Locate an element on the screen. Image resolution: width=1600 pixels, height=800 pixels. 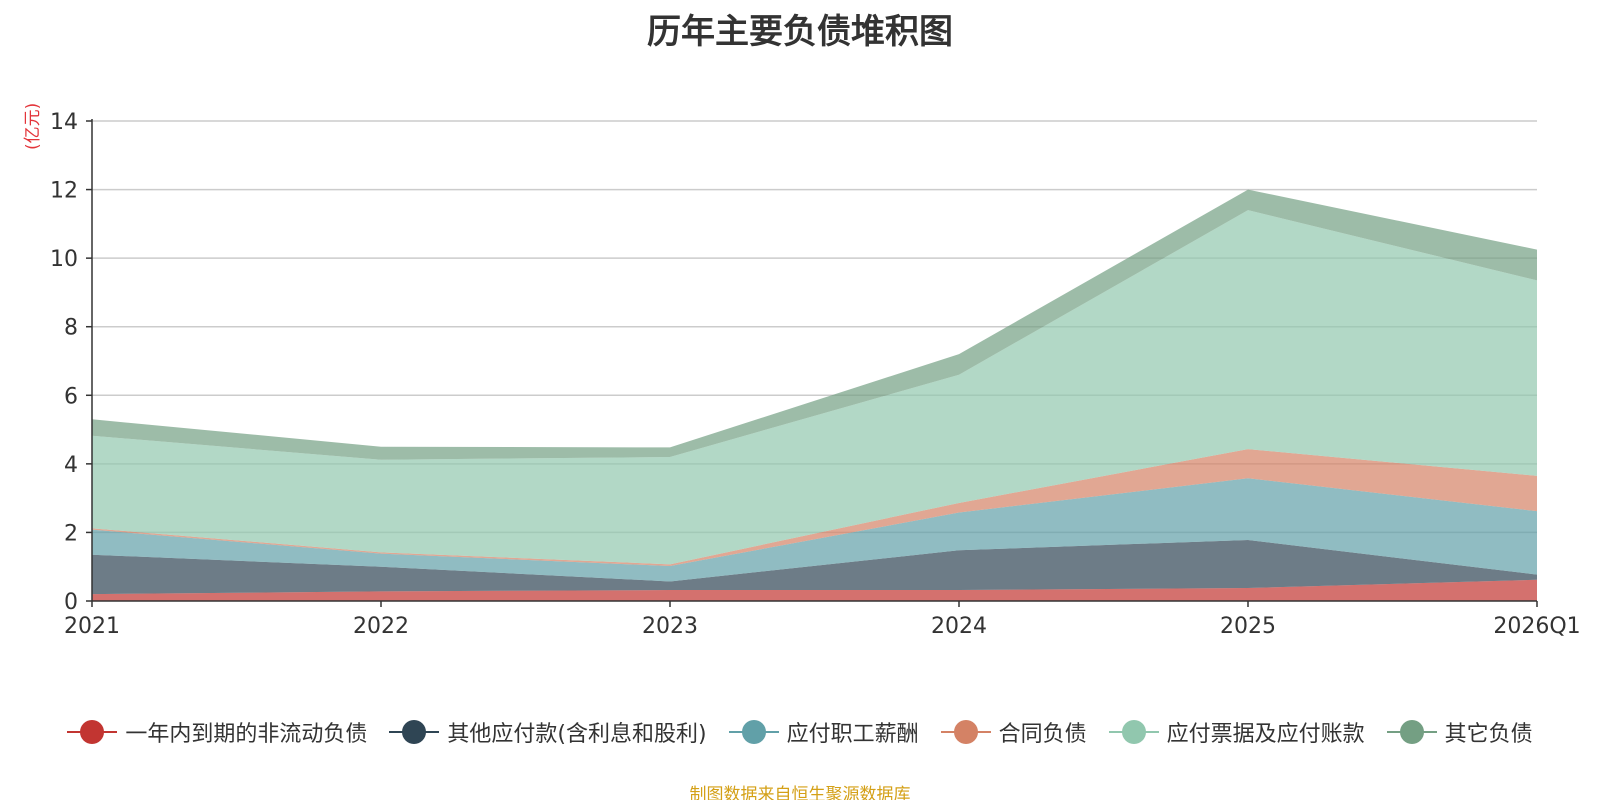
legend-label: 其它负债 is located at coordinates (1488, 734).